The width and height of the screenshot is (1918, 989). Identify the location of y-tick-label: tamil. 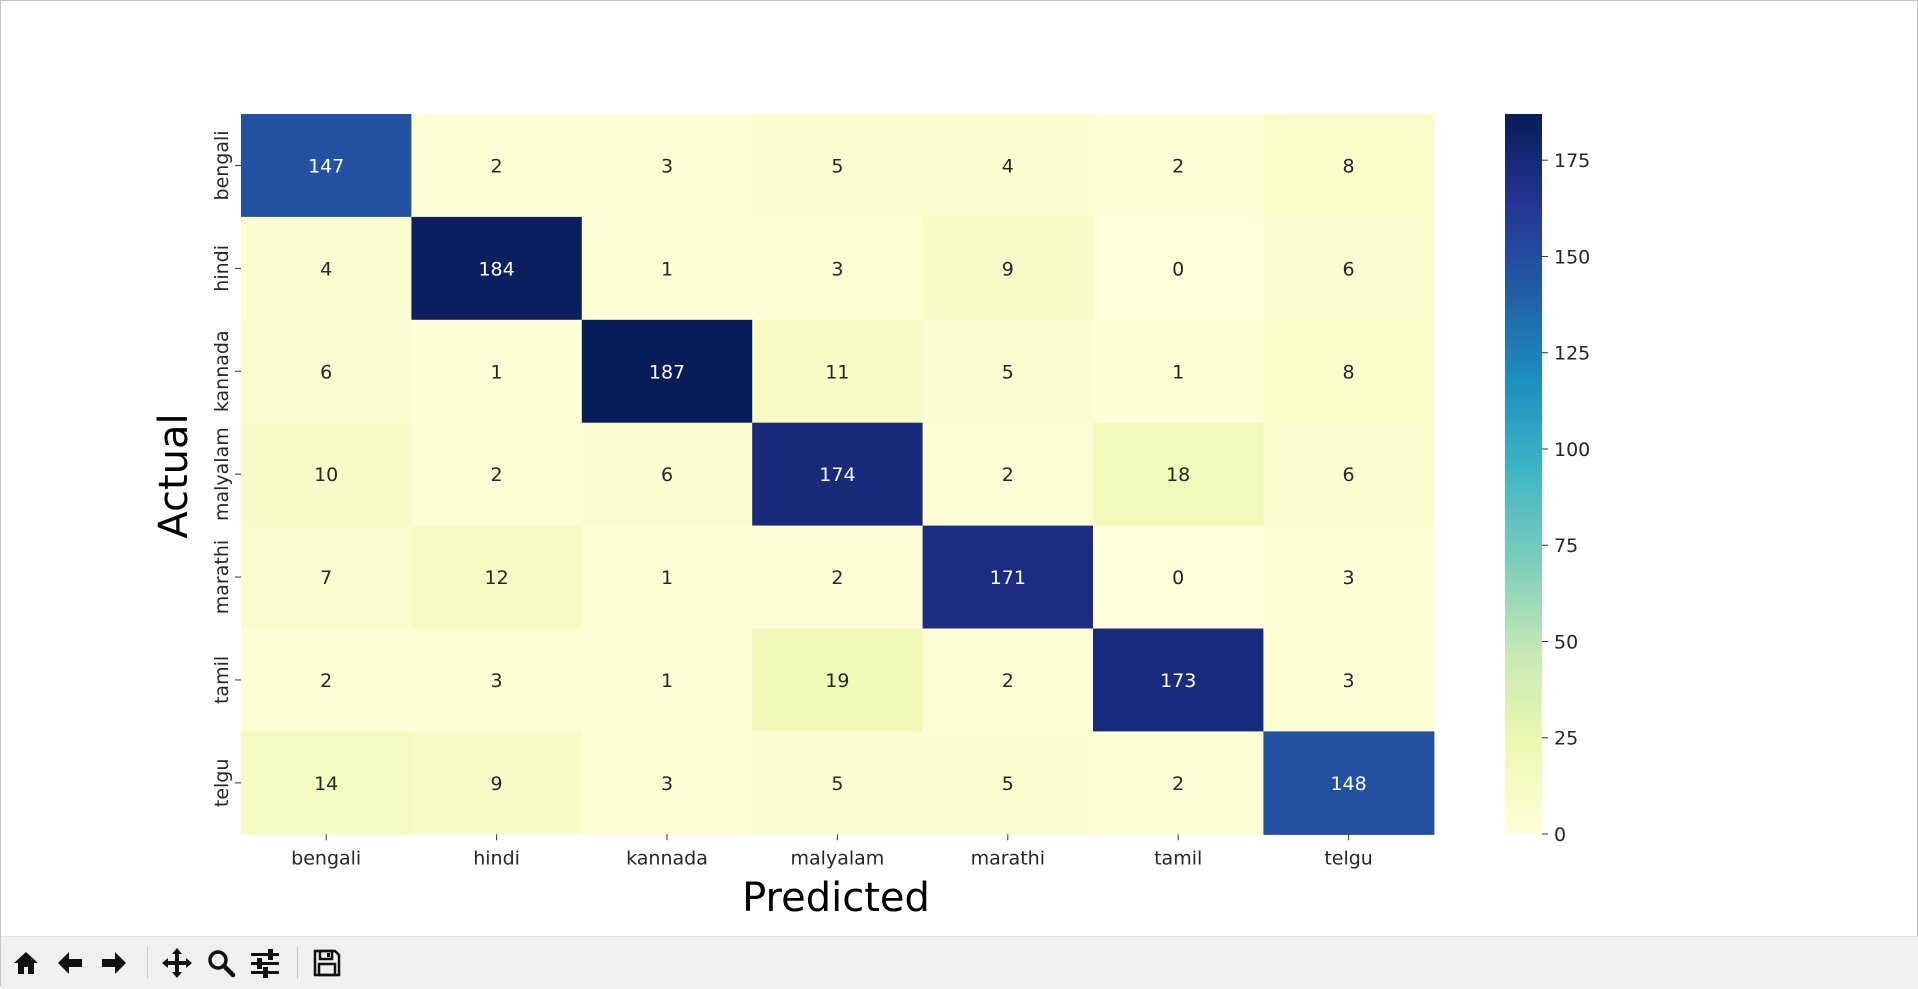
(222, 680).